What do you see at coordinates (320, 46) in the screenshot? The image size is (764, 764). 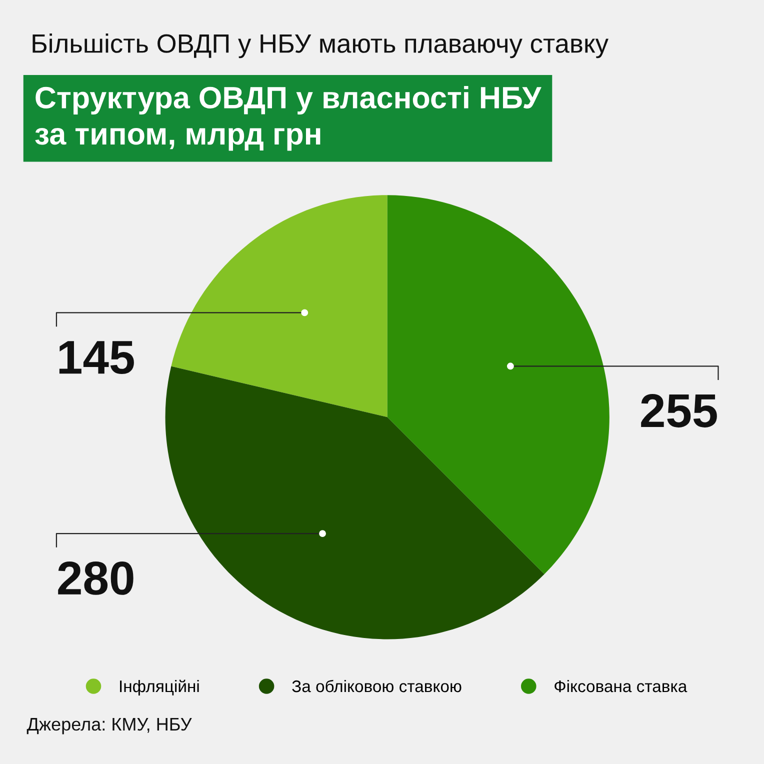 I see `chart-title: Більшість ОВДП у НБУ мають плаваючу ставку` at bounding box center [320, 46].